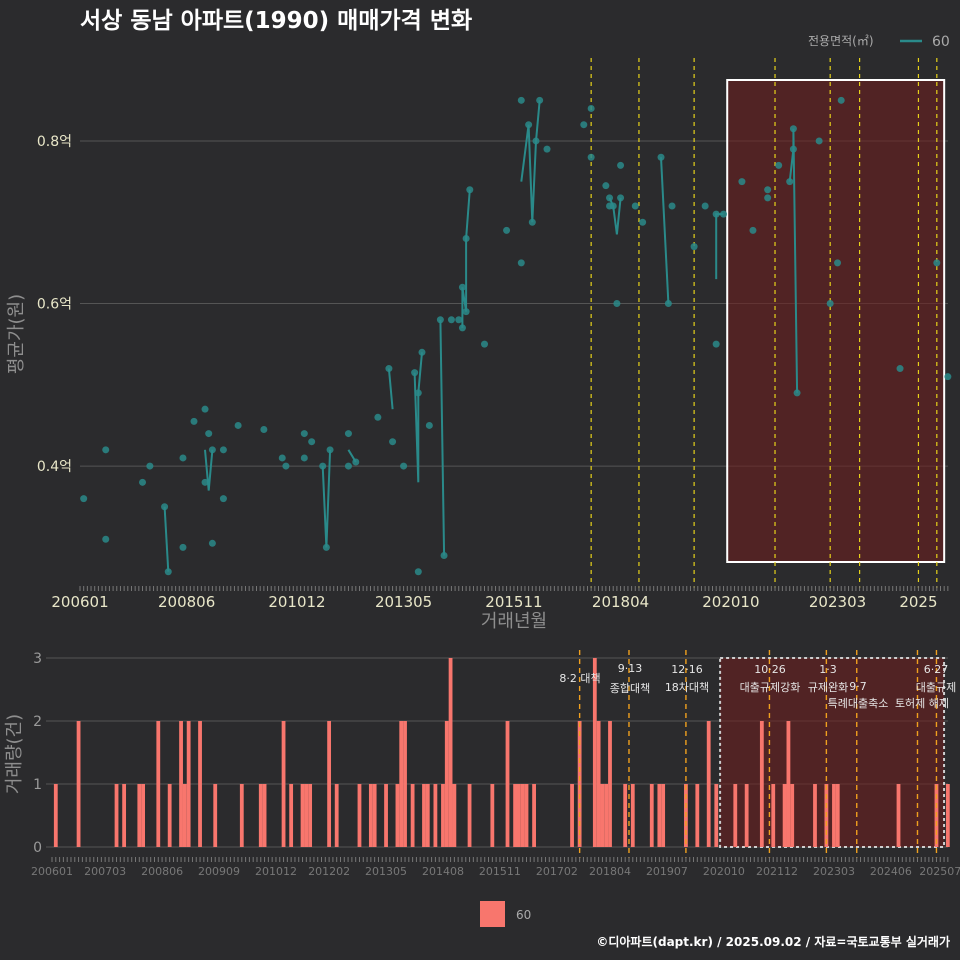  I want to click on bottom-legend: 60, so click(505, 914).